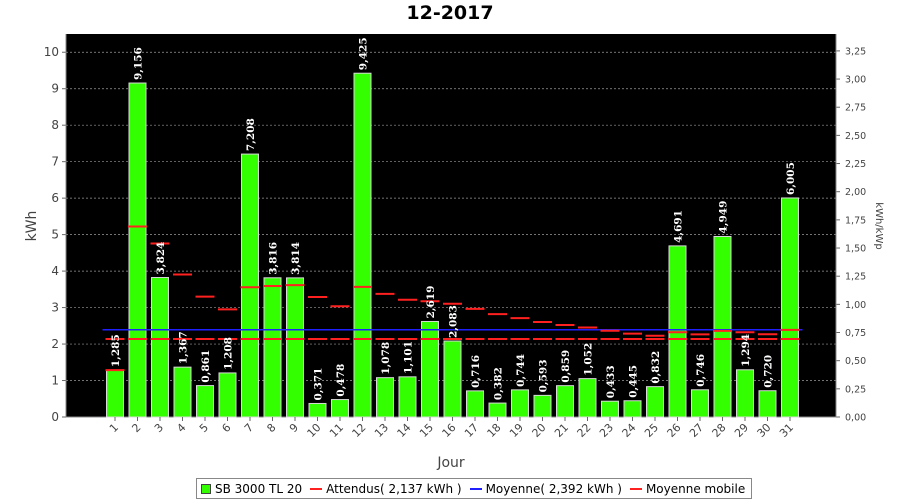 Image resolution: width=900 pixels, height=504 pixels. What do you see at coordinates (294, 428) in the screenshot?
I see `x-tick-label: 9` at bounding box center [294, 428].